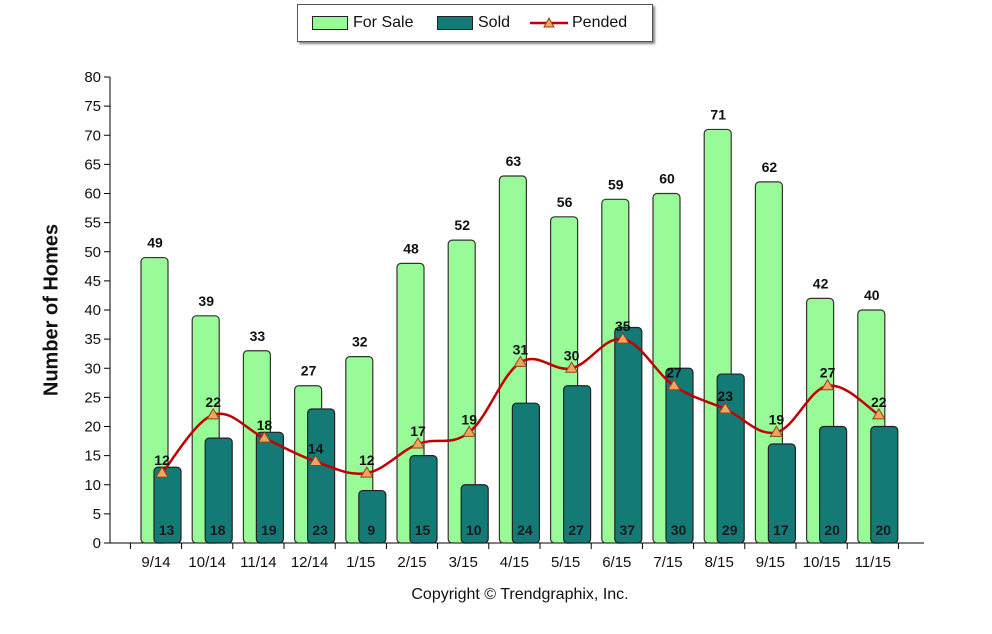 The height and width of the screenshot is (634, 992). I want to click on data-label-sold: 10, so click(474, 530).